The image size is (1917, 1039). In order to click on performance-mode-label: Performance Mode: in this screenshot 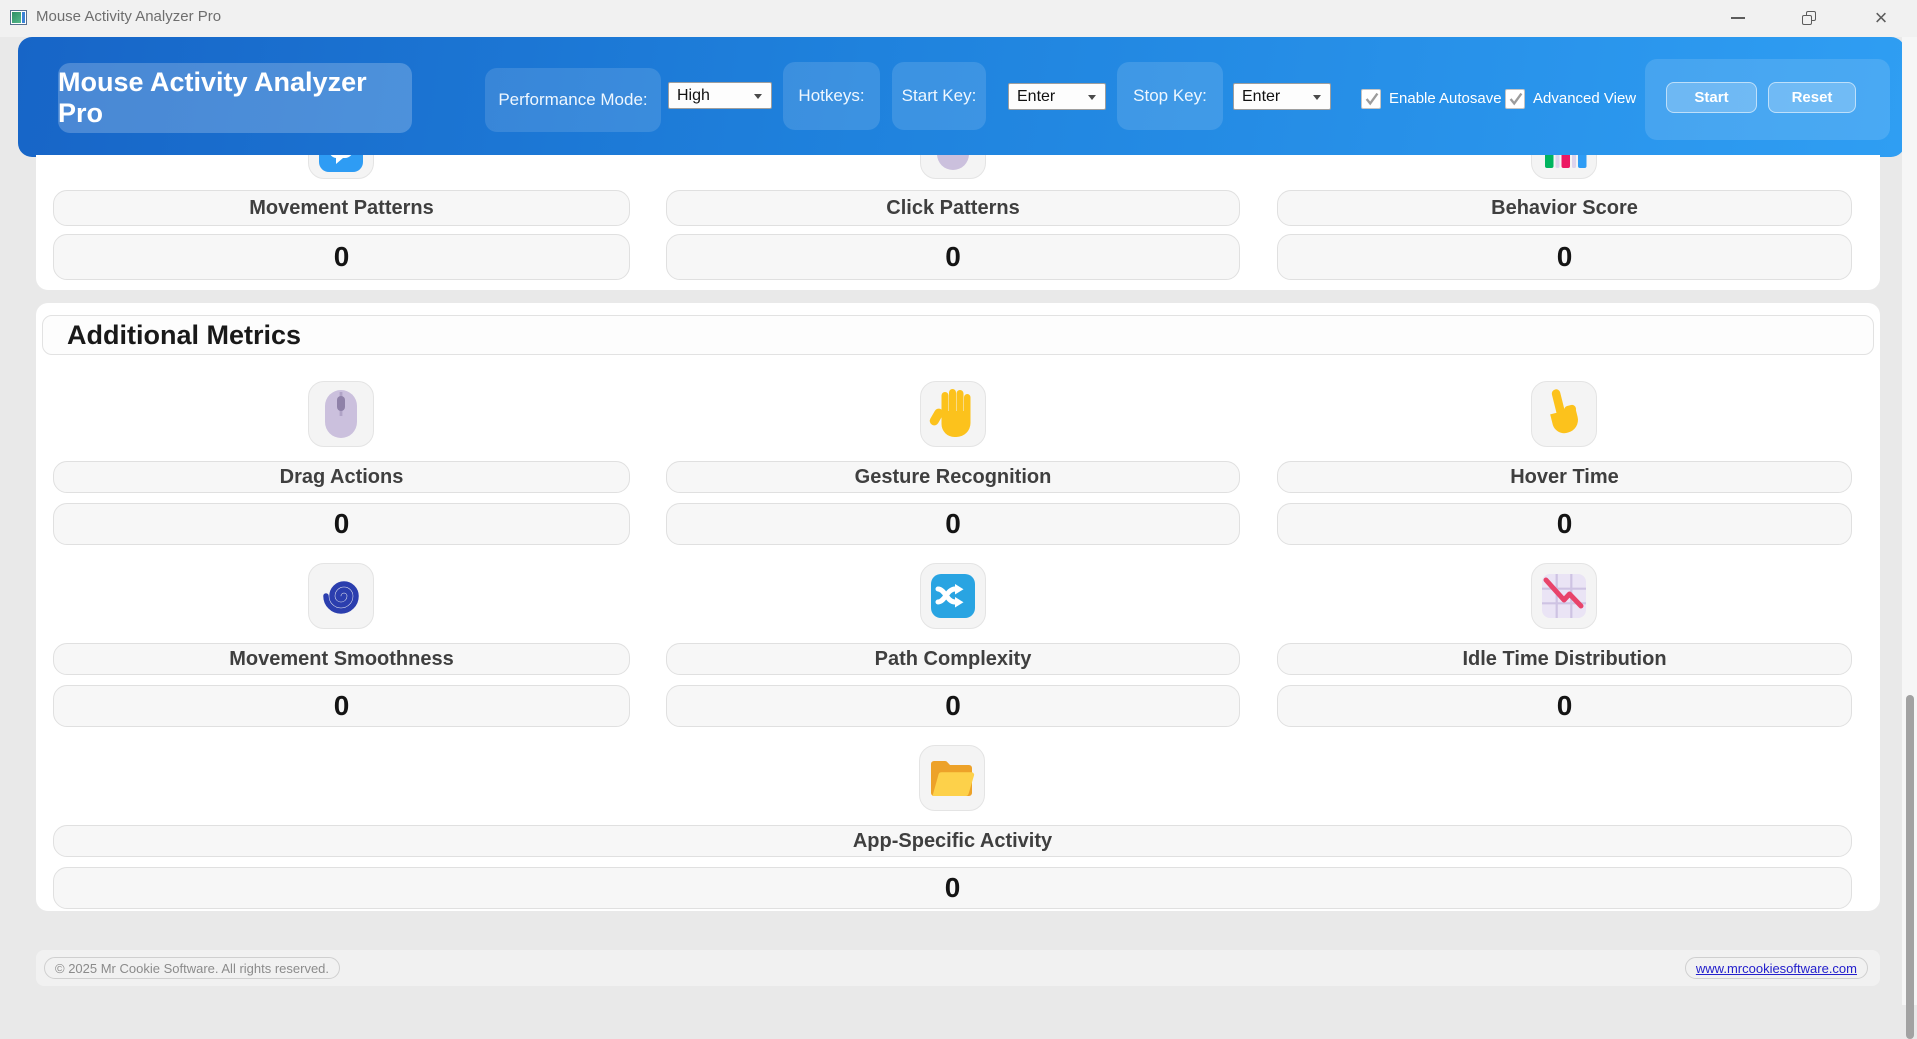, I will do `click(573, 99)`.